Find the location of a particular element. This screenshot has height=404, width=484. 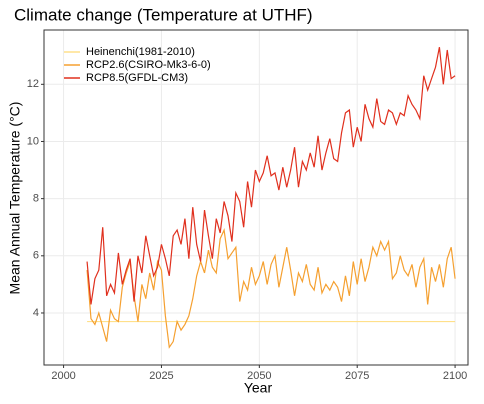

x-tick-label: 2100 is located at coordinates (455, 376).